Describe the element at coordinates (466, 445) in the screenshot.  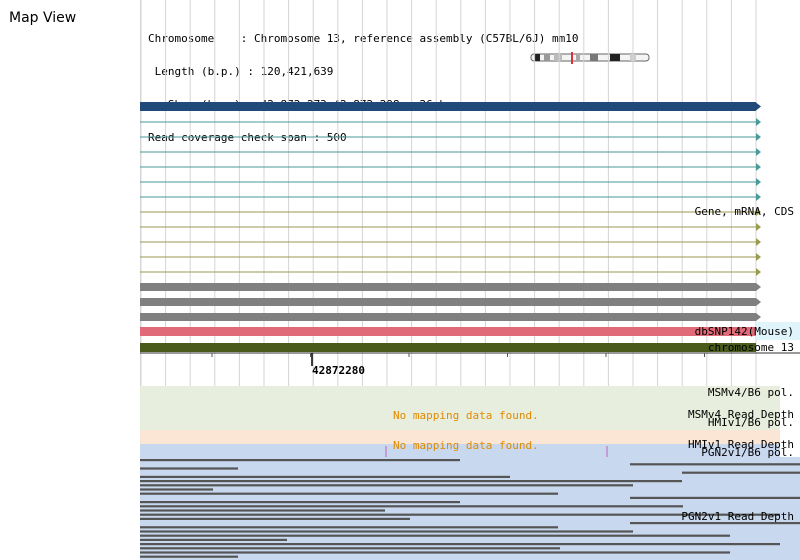
I see `hmi-no-data-message: No mapping data found.` at that location.